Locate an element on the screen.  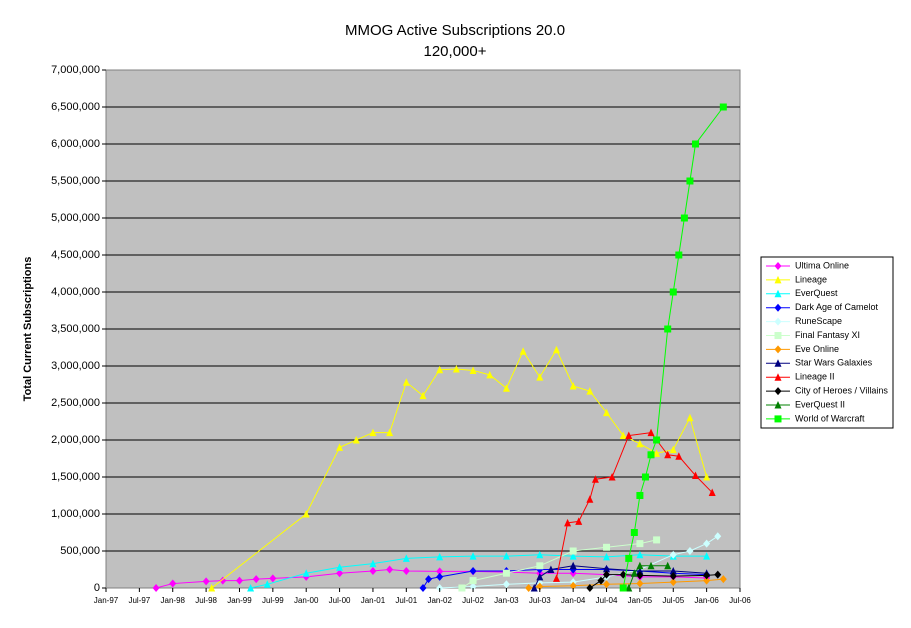
x-tick-label: Jan-06 is located at coordinates (706, 600).